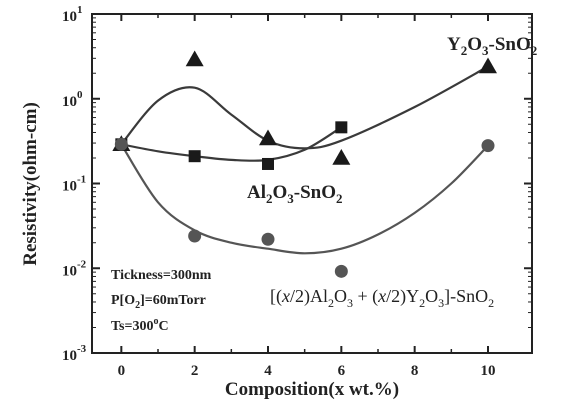  What do you see at coordinates (74, 353) in the screenshot?
I see `y-tick-label: 10⁻³` at bounding box center [74, 353].